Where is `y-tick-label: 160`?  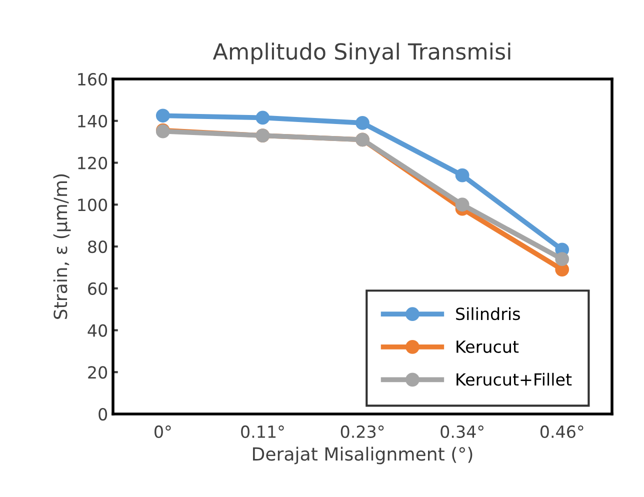
y-tick-label: 160 is located at coordinates (93, 79).